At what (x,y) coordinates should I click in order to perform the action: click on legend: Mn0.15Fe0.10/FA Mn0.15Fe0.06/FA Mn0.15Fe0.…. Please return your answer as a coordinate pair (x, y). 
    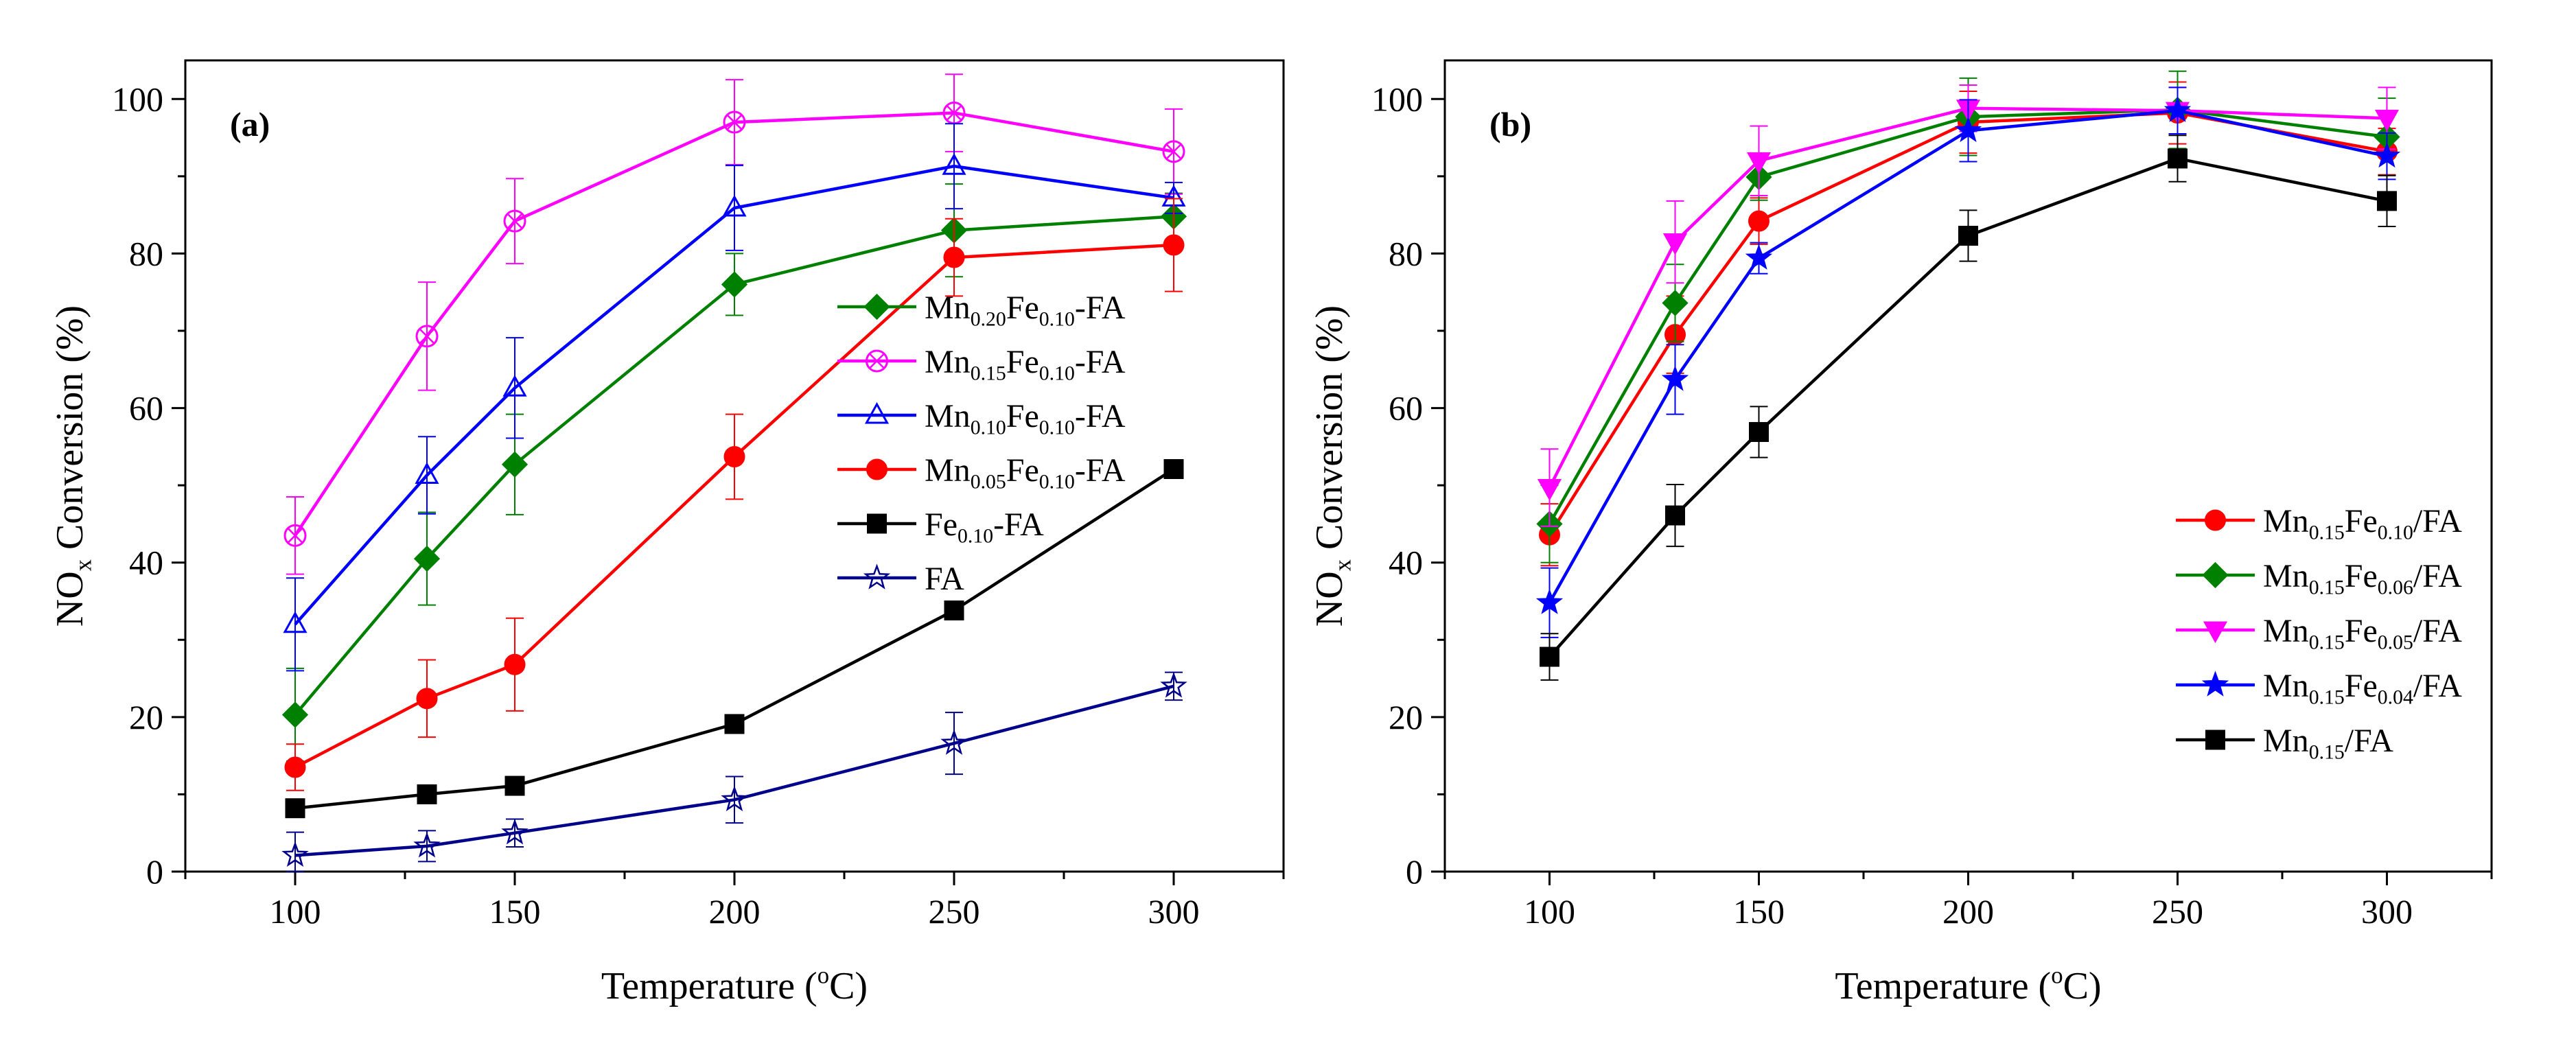
    Looking at the image, I should click on (2319, 634).